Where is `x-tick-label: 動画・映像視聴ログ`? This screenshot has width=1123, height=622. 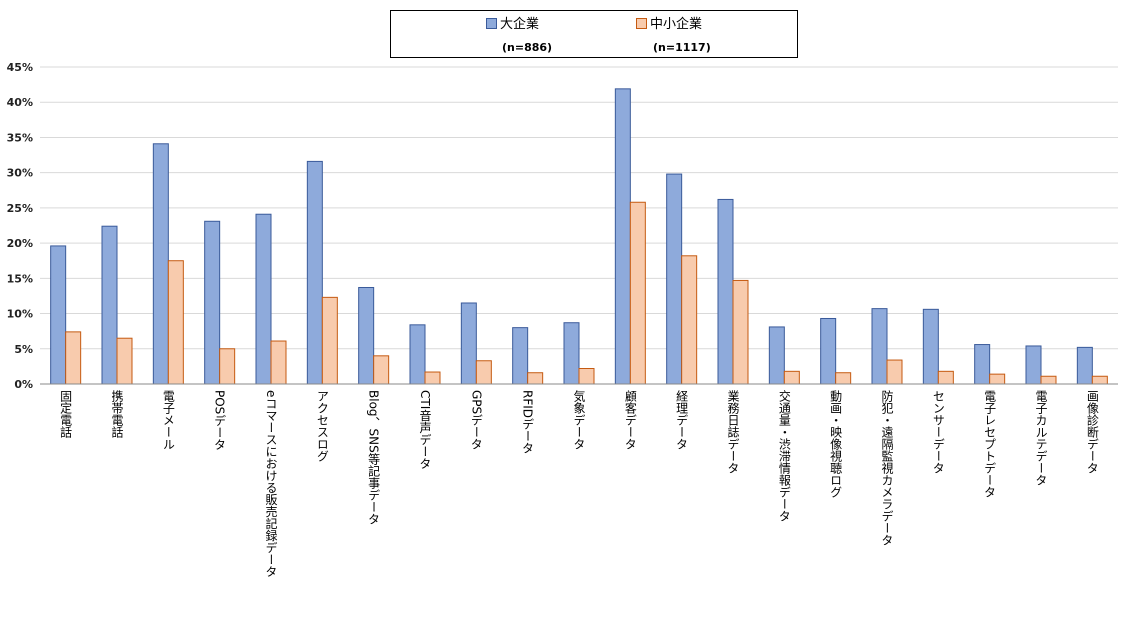
x-tick-label: 動画・映像視聴ログ is located at coordinates (835, 444).